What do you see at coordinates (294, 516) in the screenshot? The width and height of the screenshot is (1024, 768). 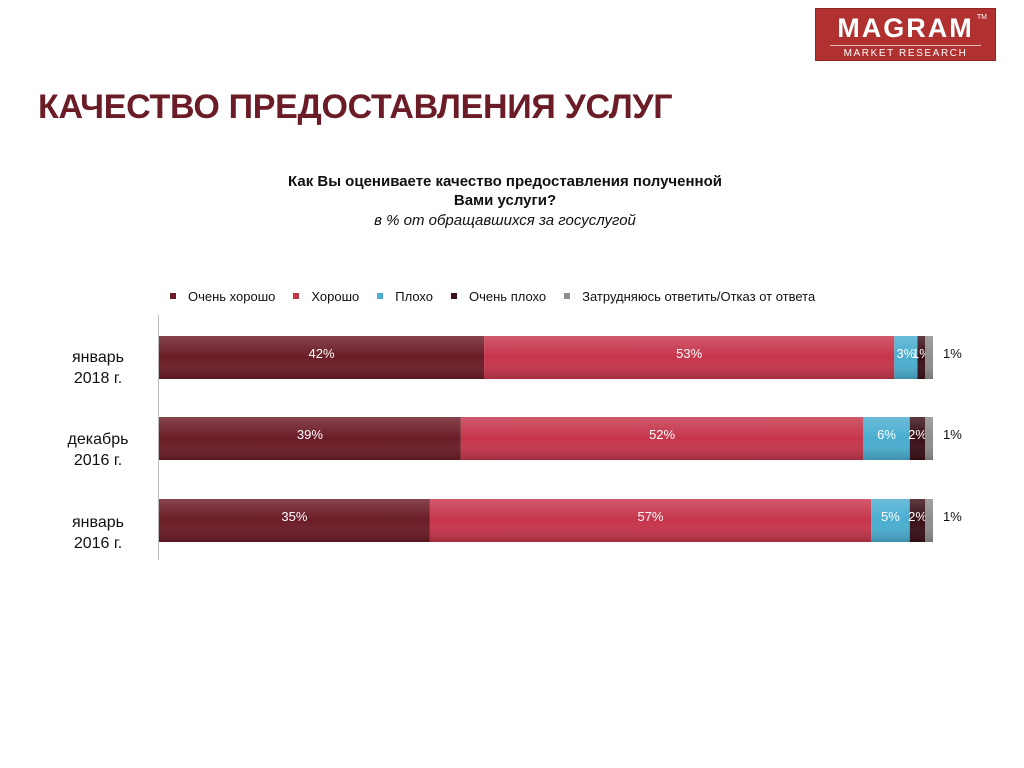 I see `data-label-very-good: 35%` at bounding box center [294, 516].